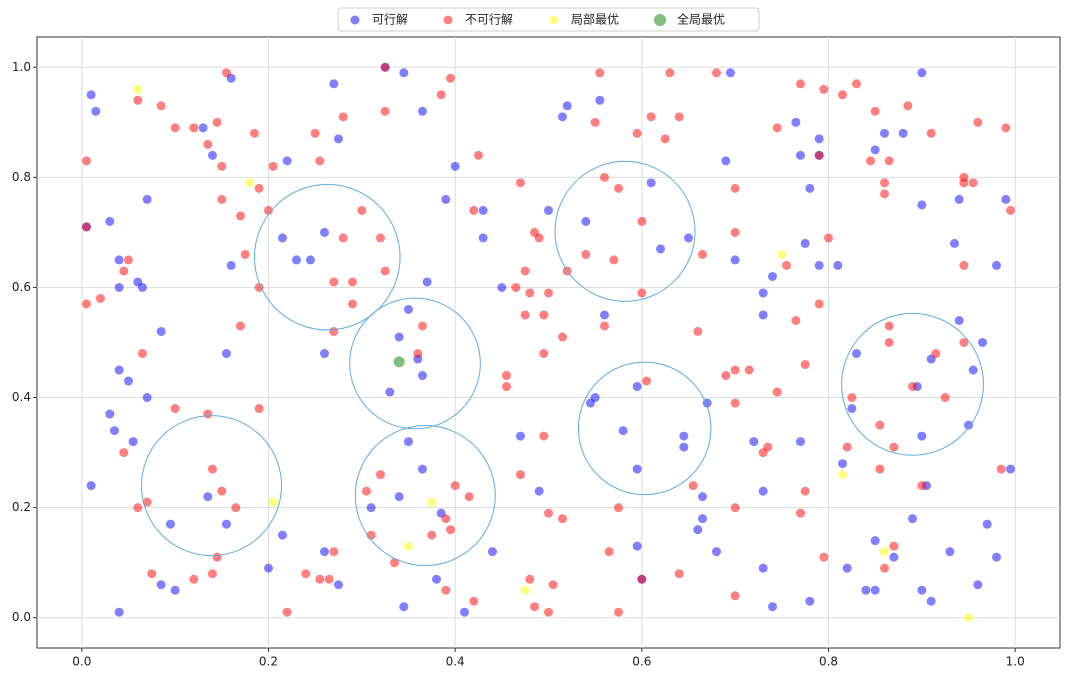 The width and height of the screenshot is (1080, 675). Describe the element at coordinates (21, 177) in the screenshot. I see `y-tick-label: 0.8` at that location.